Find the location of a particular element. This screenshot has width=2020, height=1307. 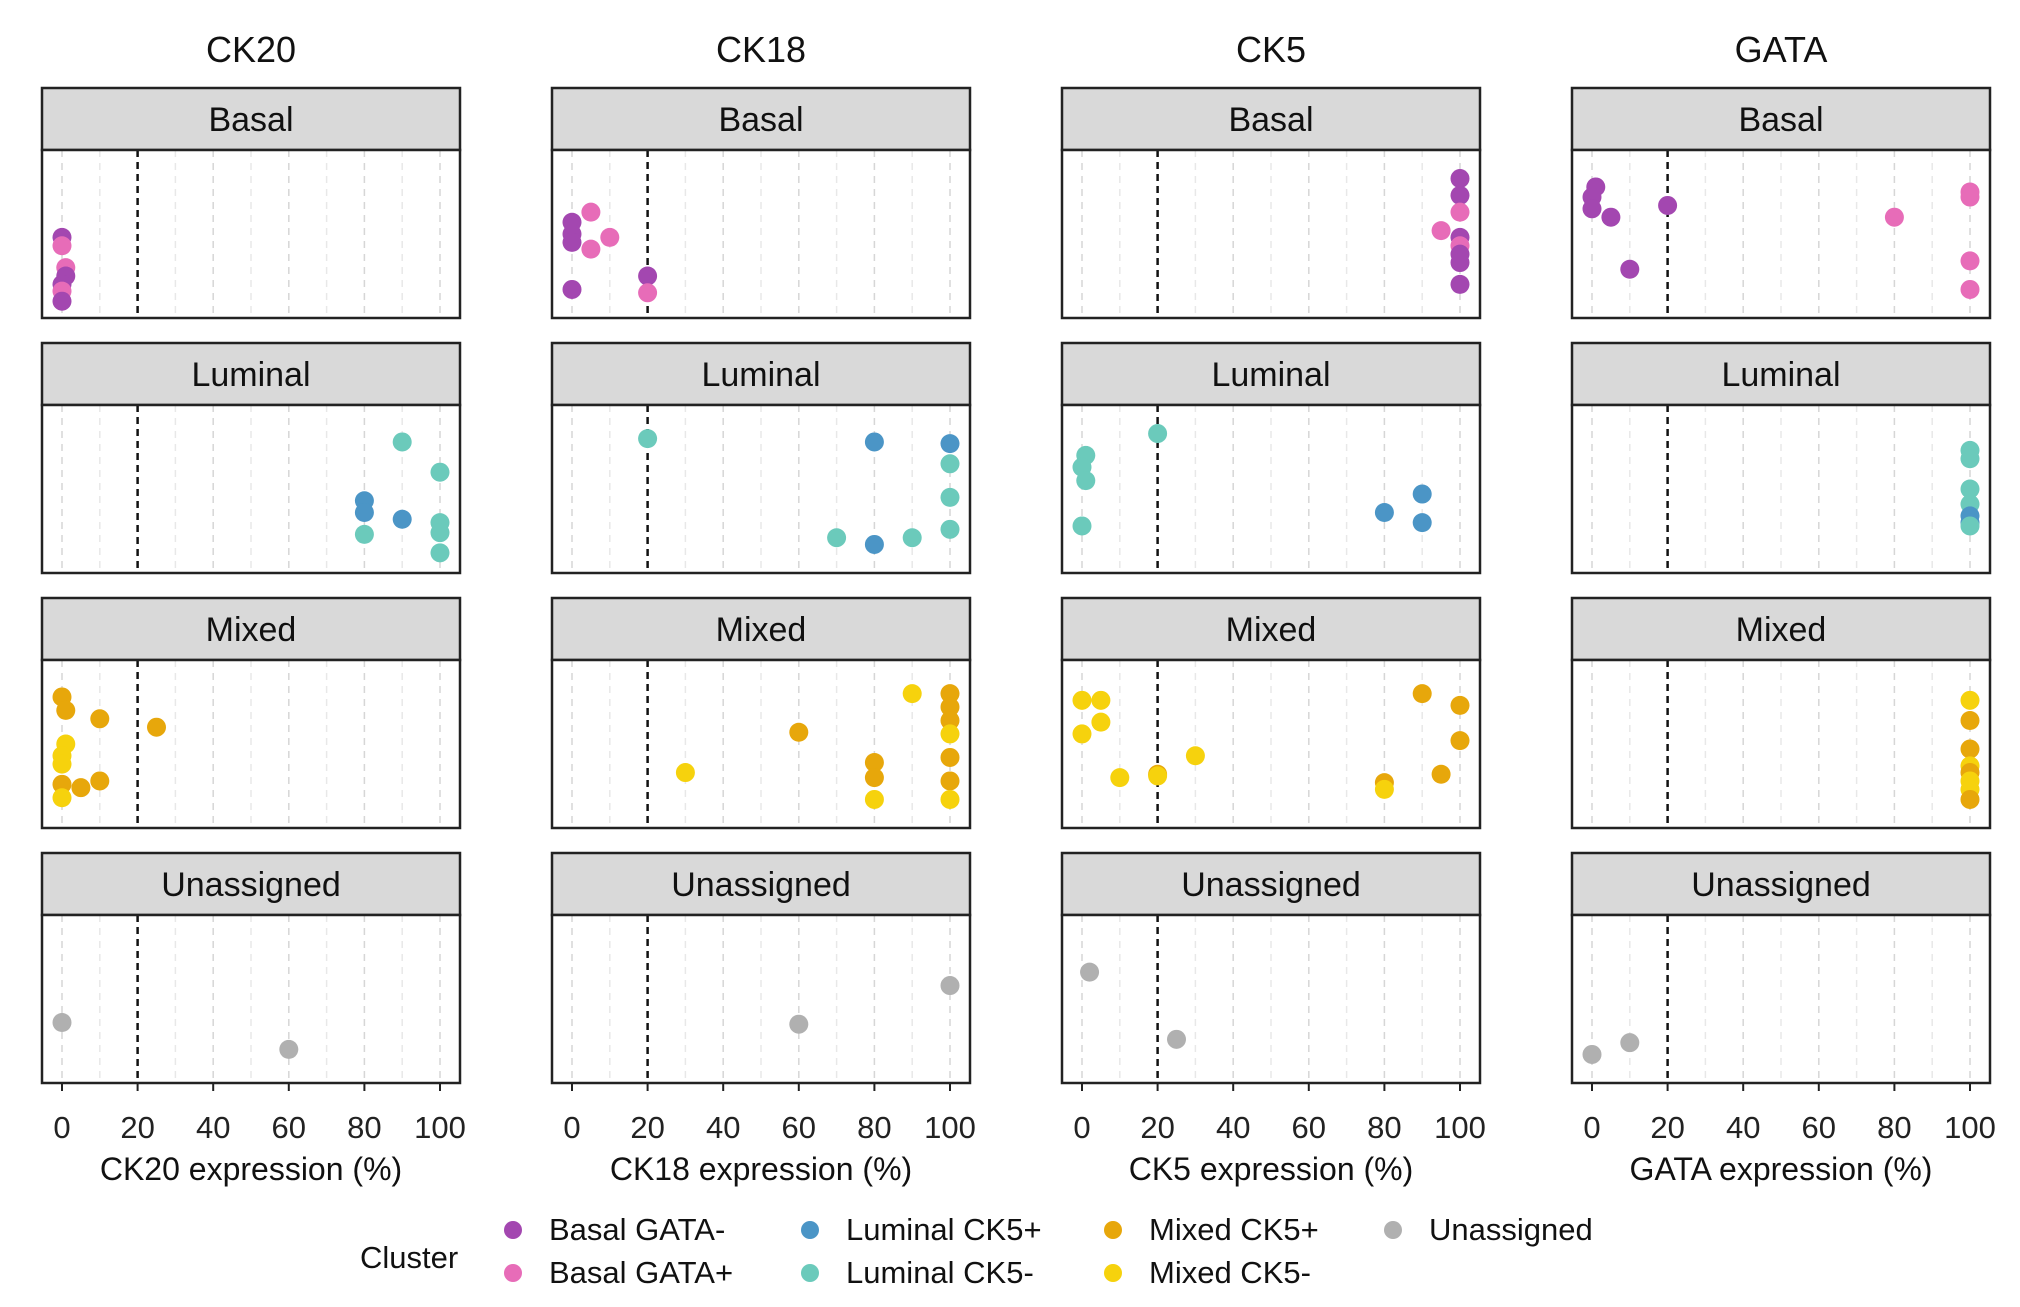

column-title: CK18 is located at coordinates (761, 49).